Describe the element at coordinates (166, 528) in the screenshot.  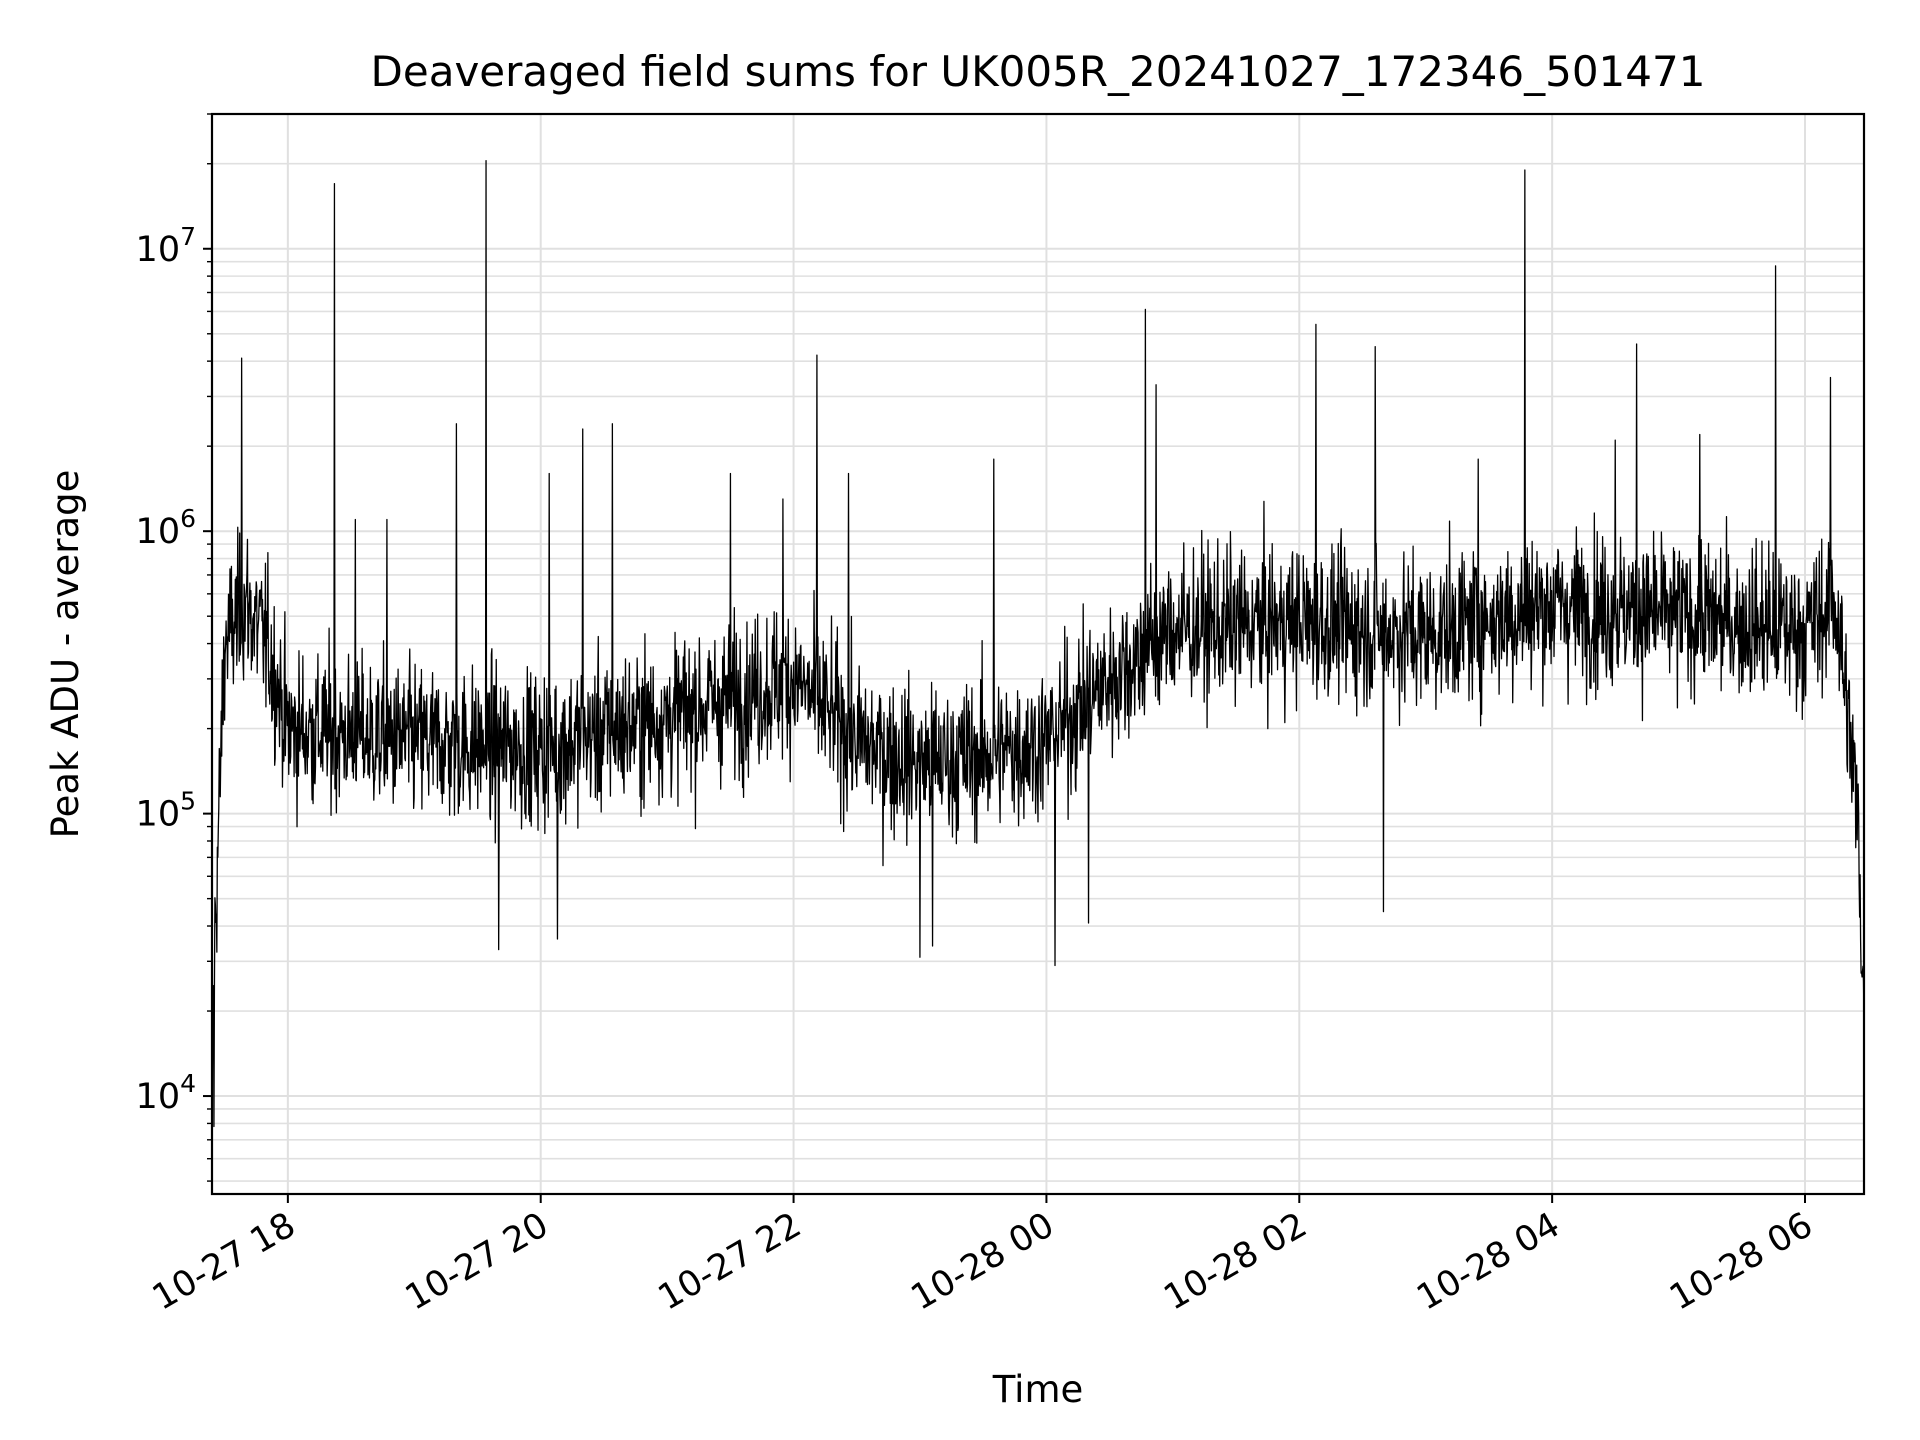
I see `y-tick-label: 10⁶` at that location.